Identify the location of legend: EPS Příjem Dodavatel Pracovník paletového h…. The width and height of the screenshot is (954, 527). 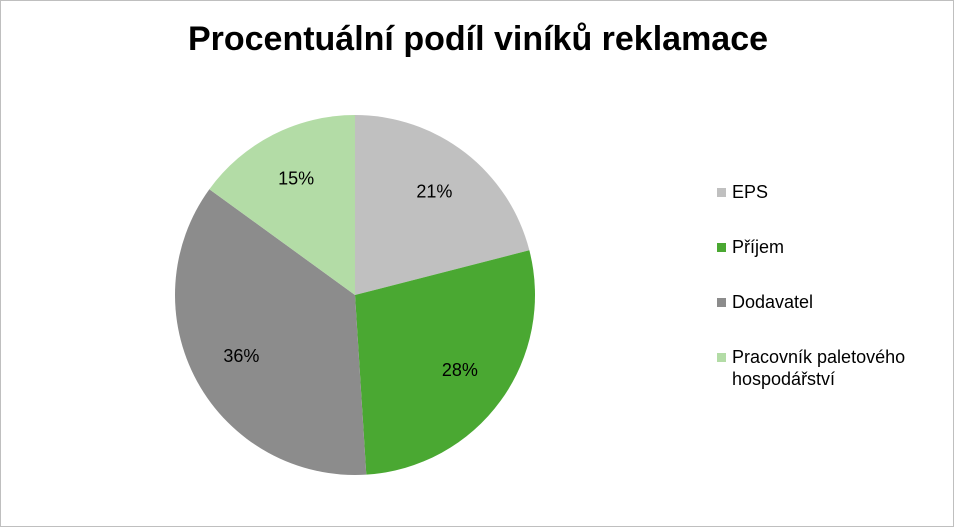
(832, 302).